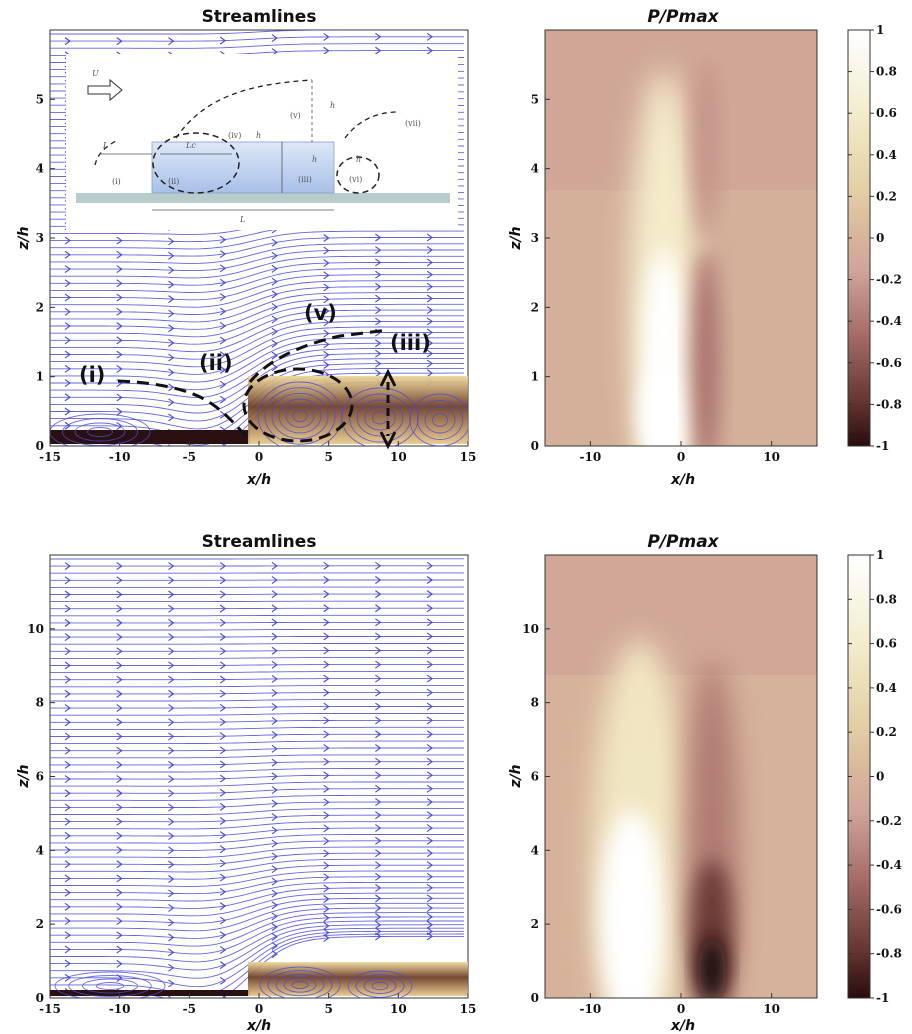 Image resolution: width=912 pixels, height=1034 pixels. What do you see at coordinates (355, 179) in the screenshot?
I see `inset-label-vi: (vi)` at bounding box center [355, 179].